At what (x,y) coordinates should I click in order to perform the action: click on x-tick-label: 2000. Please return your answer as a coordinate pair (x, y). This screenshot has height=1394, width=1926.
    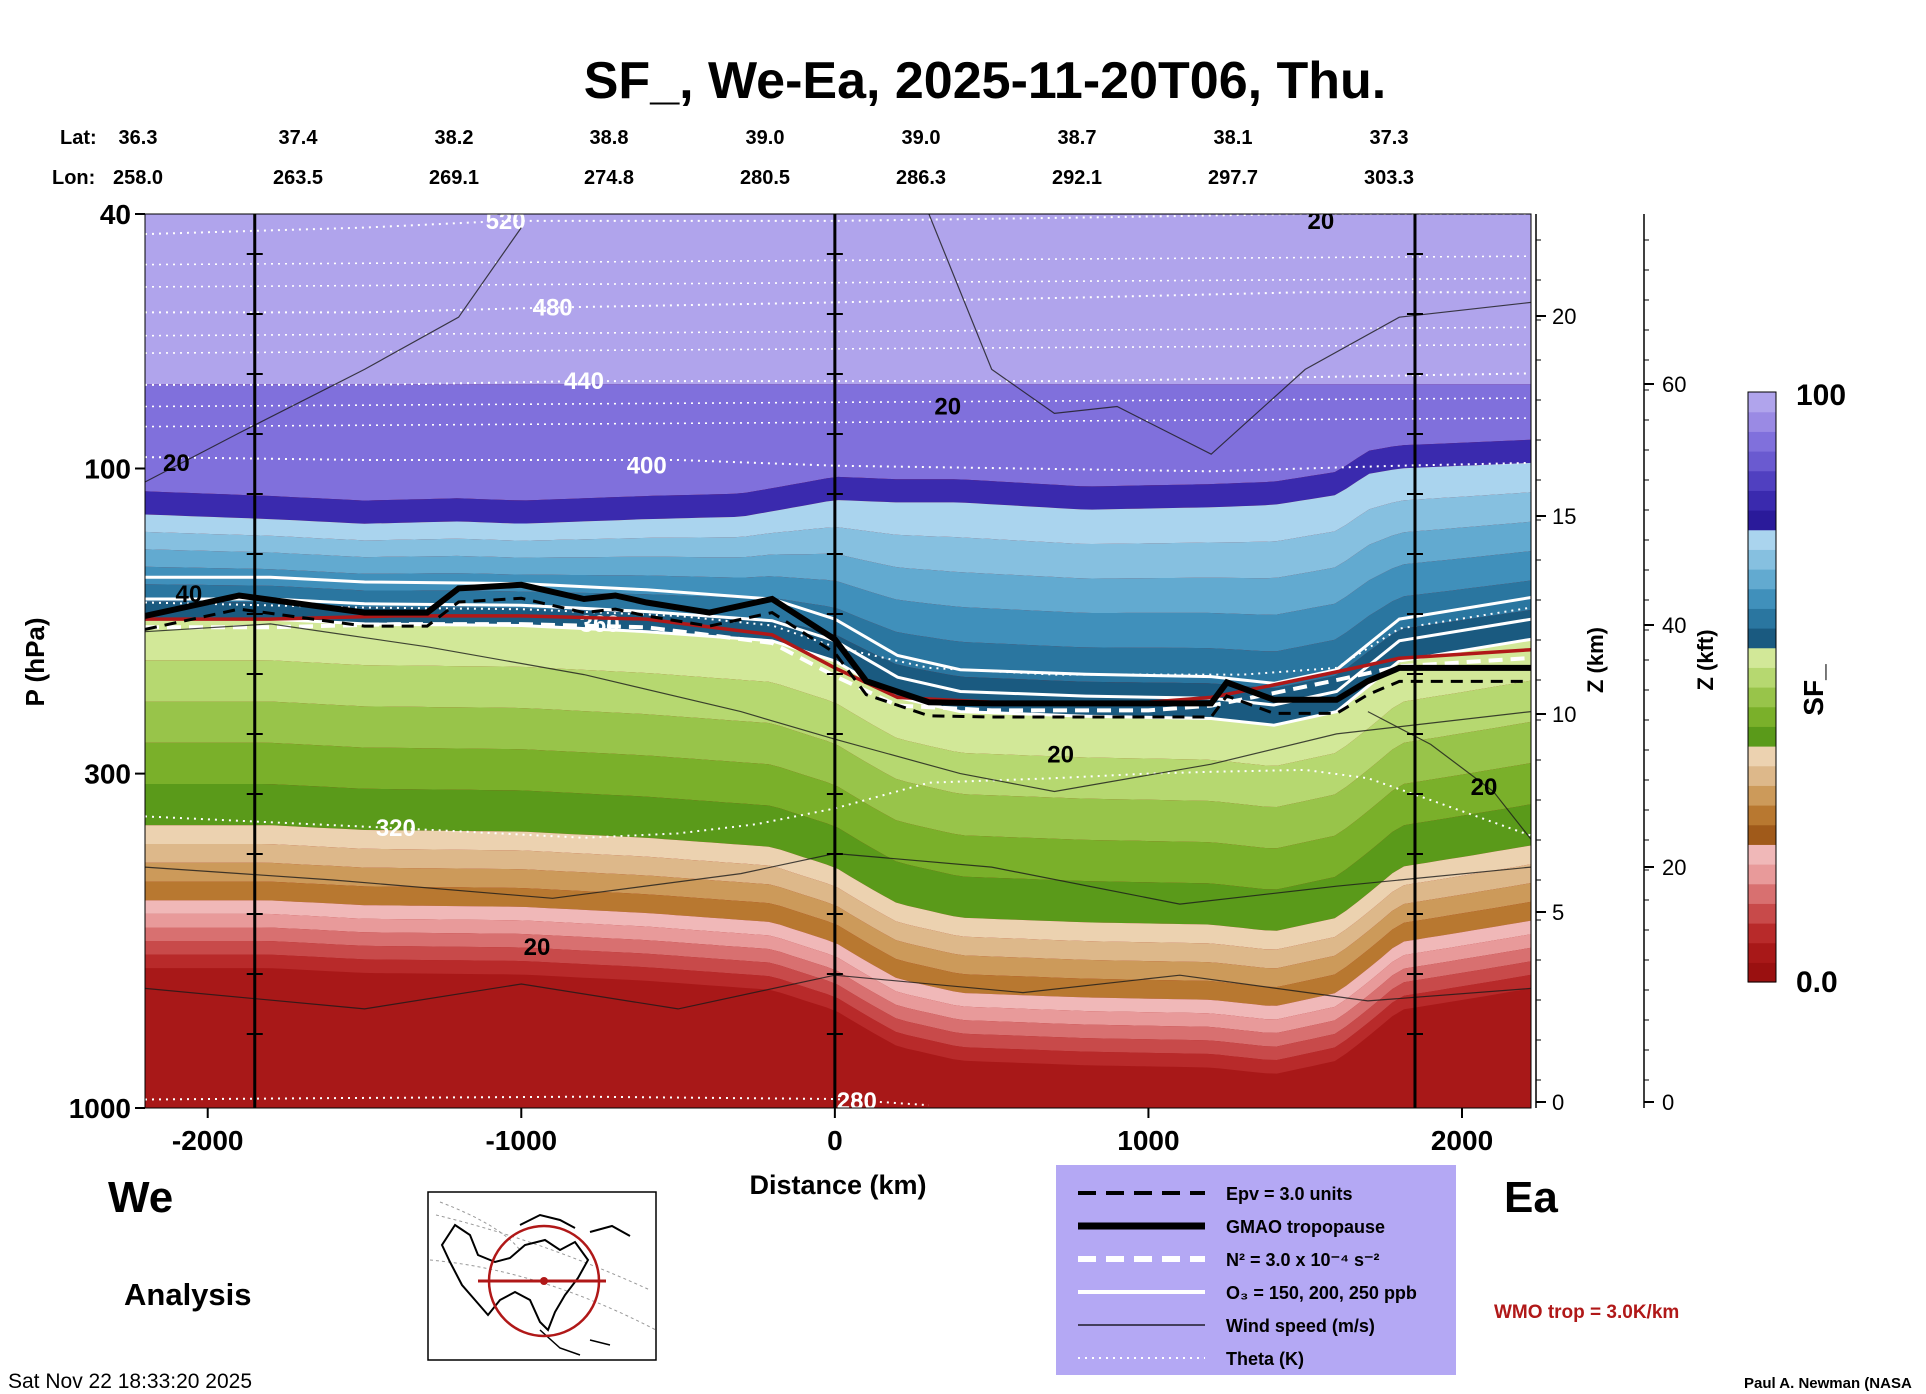
    Looking at the image, I should click on (1462, 1140).